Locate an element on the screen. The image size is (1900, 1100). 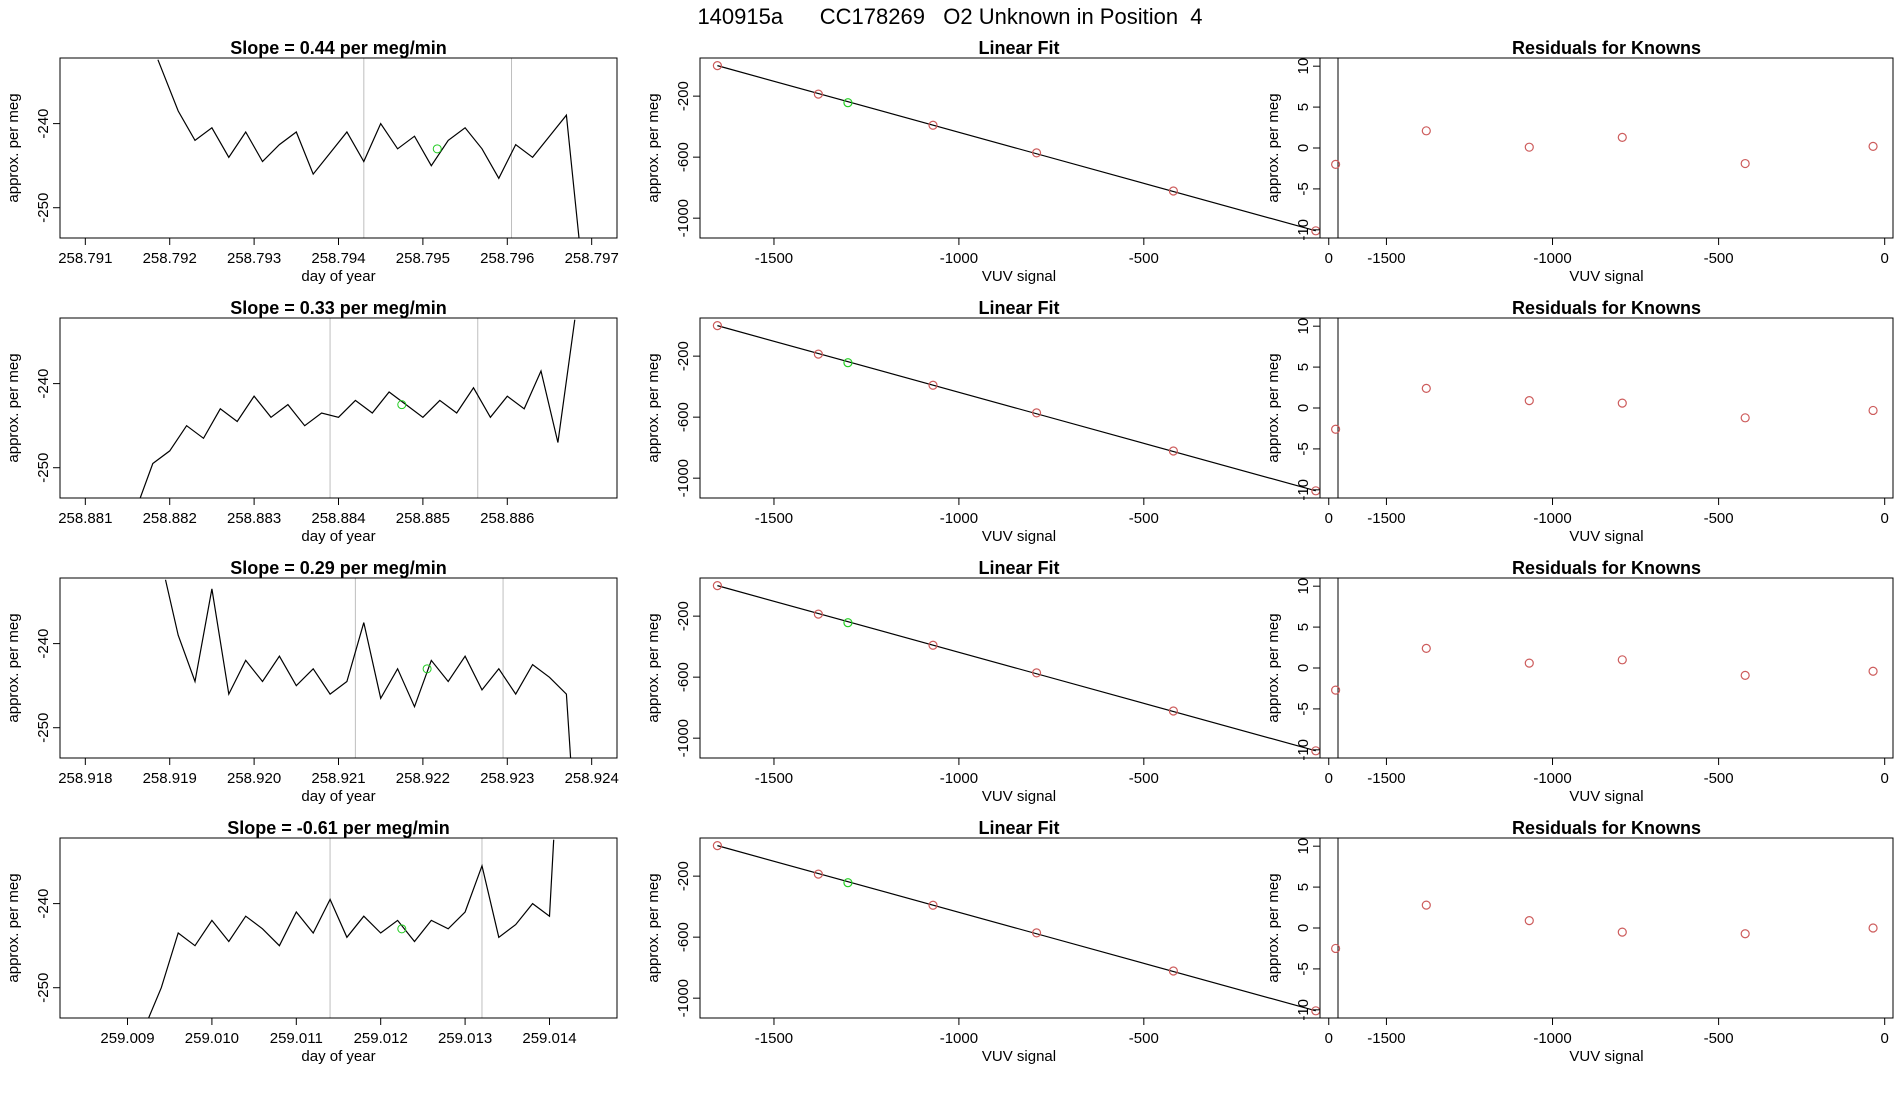
x-tick-label: -500 is located at coordinates (1719, 518).